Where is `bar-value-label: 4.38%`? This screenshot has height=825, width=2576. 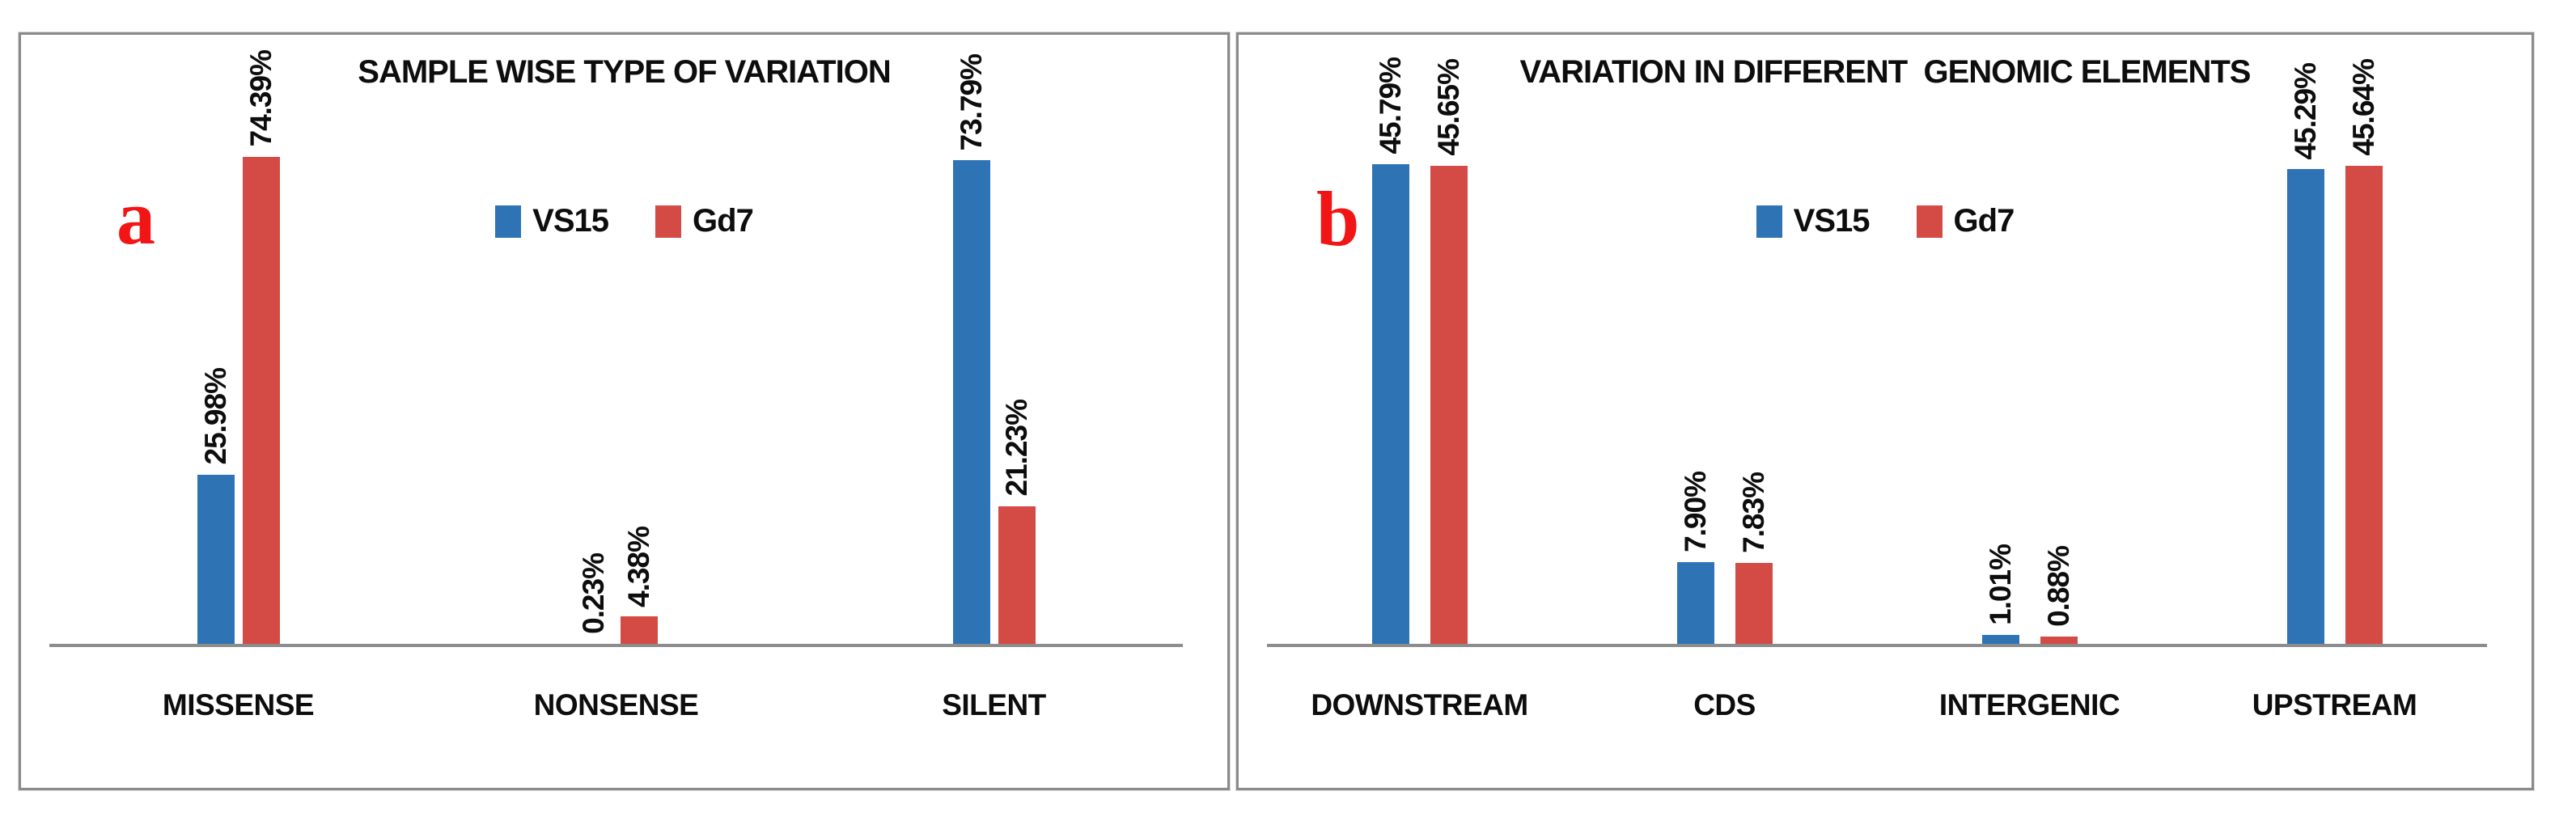 bar-value-label: 4.38% is located at coordinates (638, 566).